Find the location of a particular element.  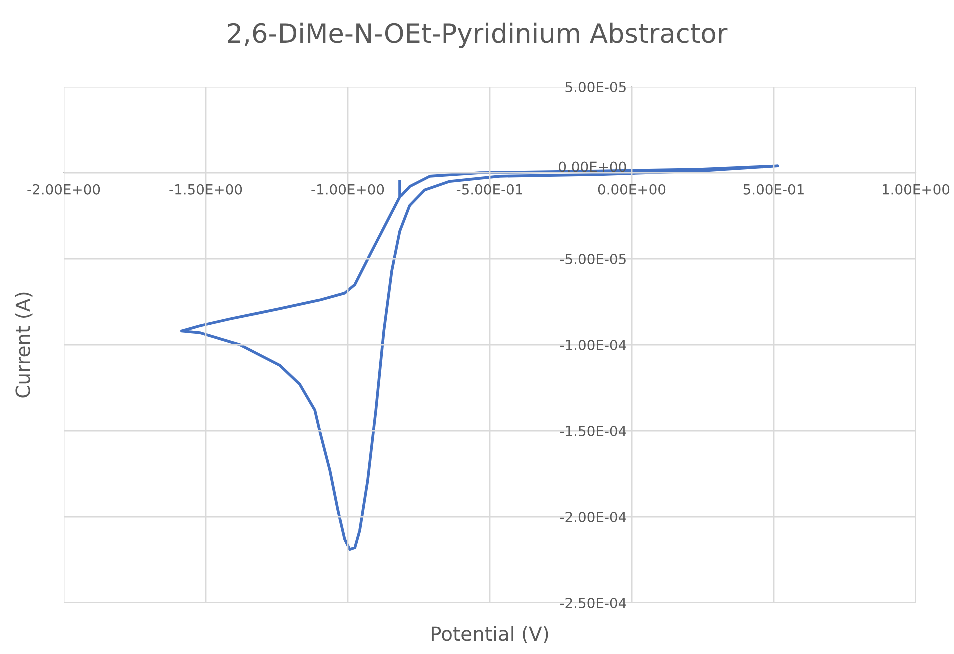

x-axis-title: Potential (V) is located at coordinates (490, 635).